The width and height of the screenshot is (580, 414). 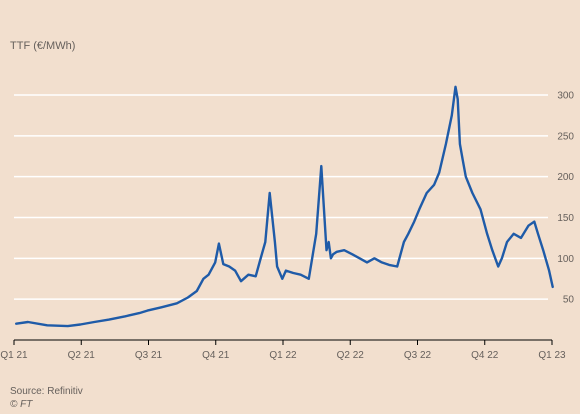 I want to click on x-axis, so click(x=283, y=342).